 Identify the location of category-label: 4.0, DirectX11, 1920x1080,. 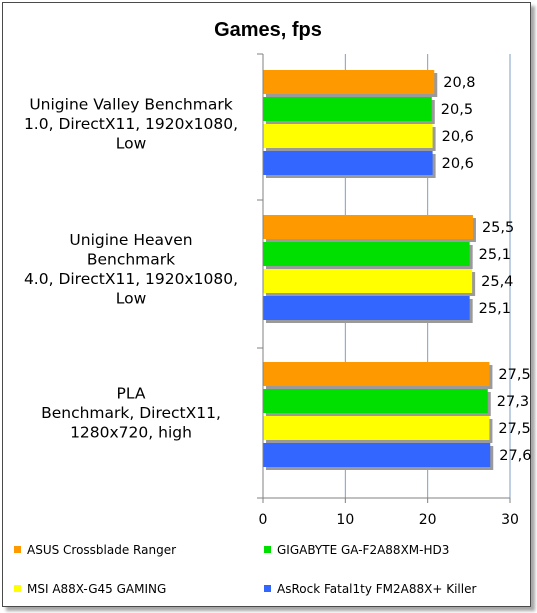
(131, 279).